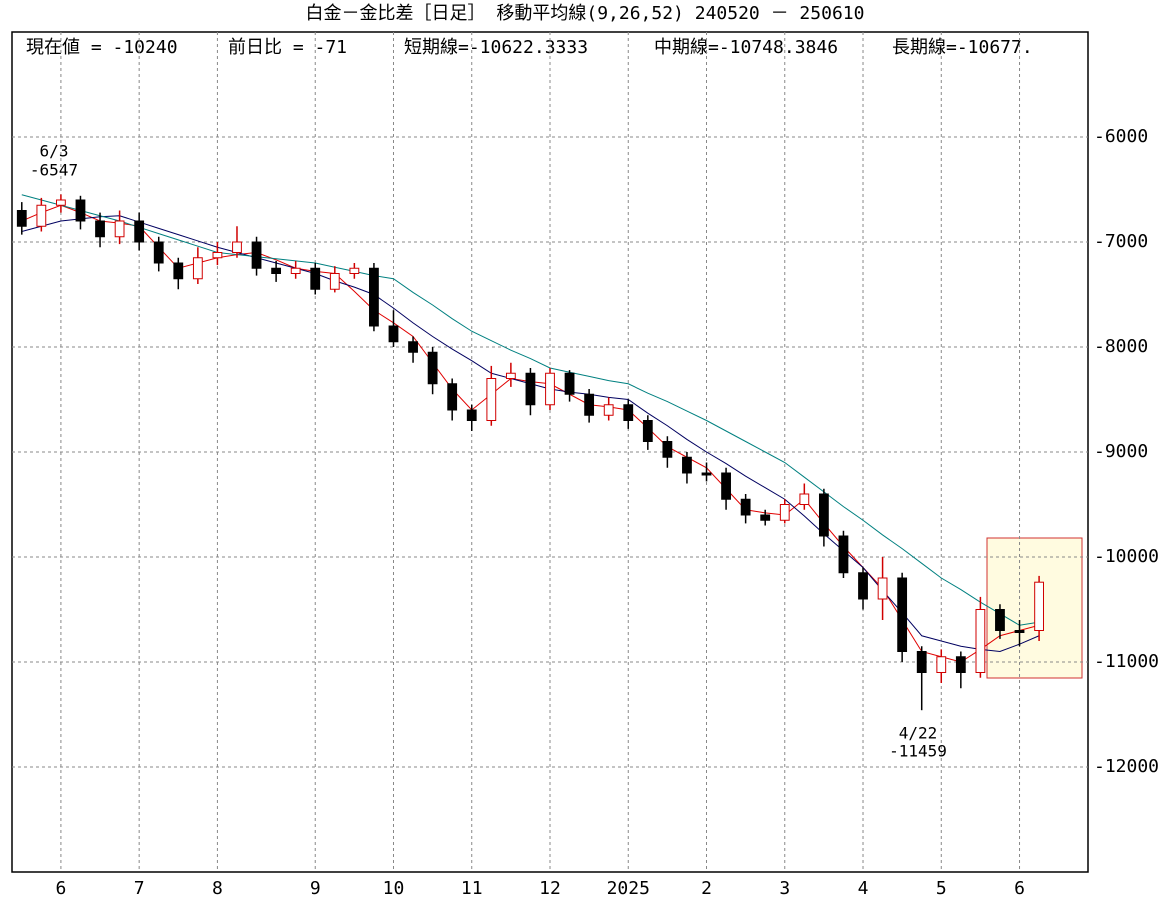 The height and width of the screenshot is (902, 1171). What do you see at coordinates (1126, 766) in the screenshot?
I see `y-tick-label: -12000` at bounding box center [1126, 766].